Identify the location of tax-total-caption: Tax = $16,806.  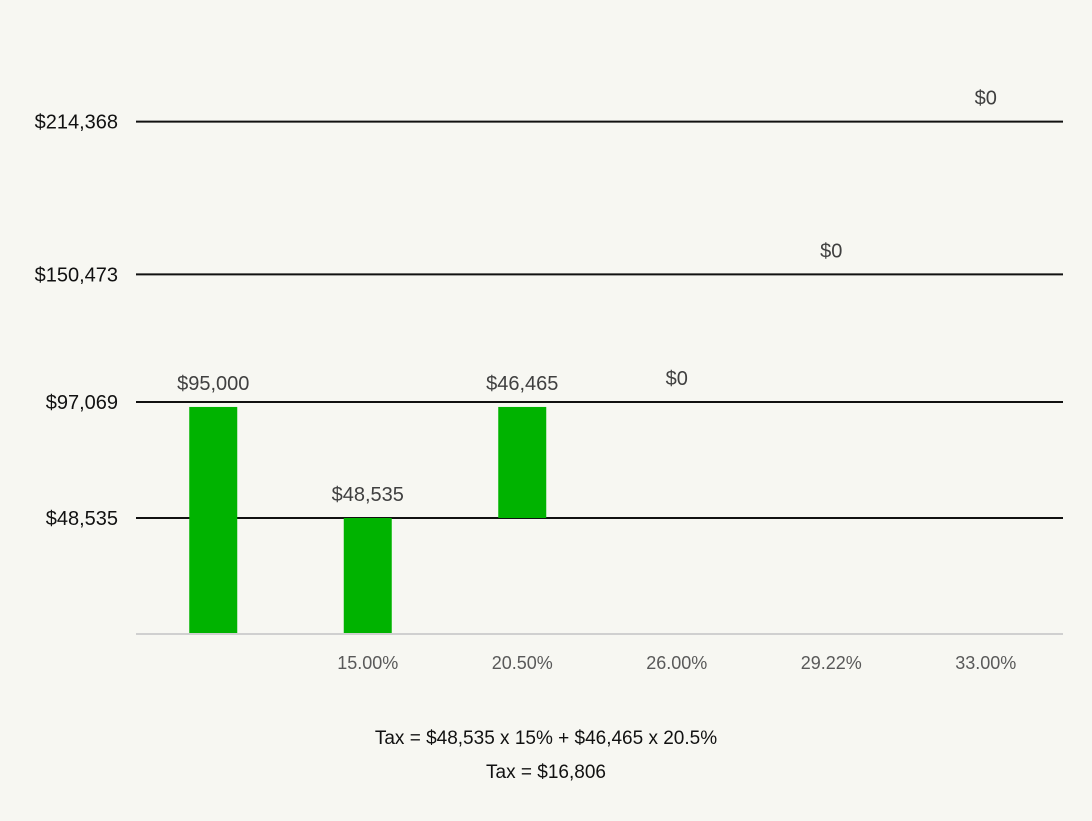
(546, 772).